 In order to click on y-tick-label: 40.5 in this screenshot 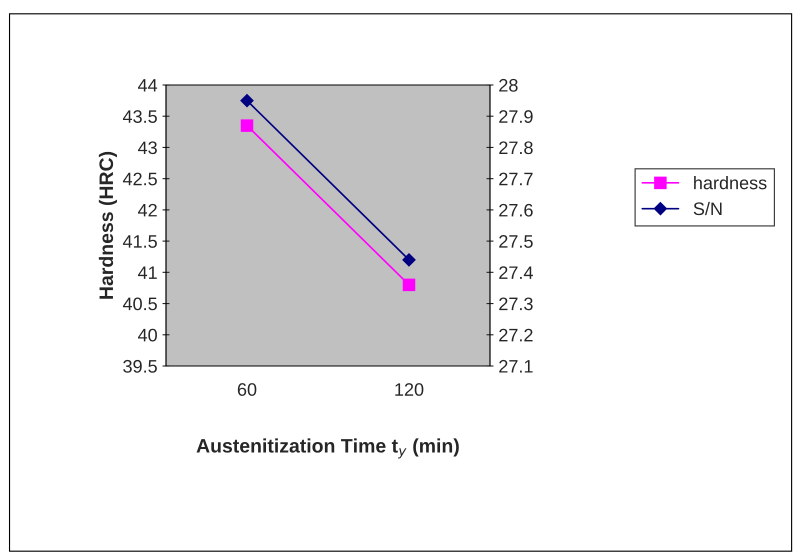, I will do `click(139, 303)`.